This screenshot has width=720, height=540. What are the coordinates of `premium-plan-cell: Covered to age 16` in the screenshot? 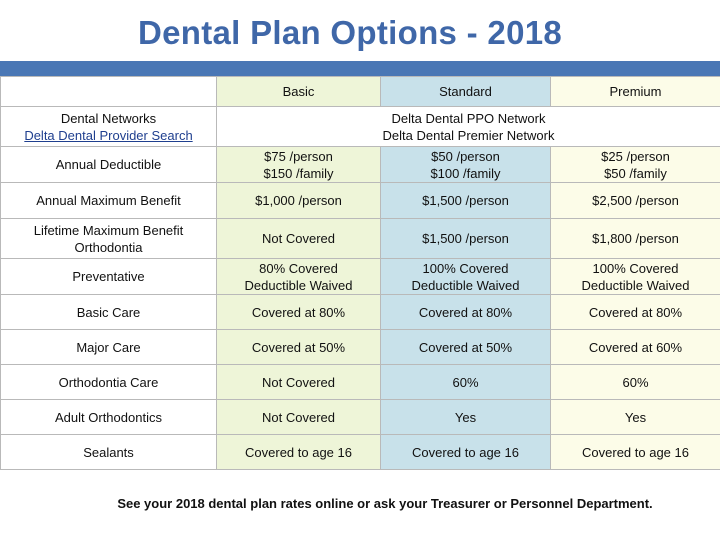 It's located at (635, 452).